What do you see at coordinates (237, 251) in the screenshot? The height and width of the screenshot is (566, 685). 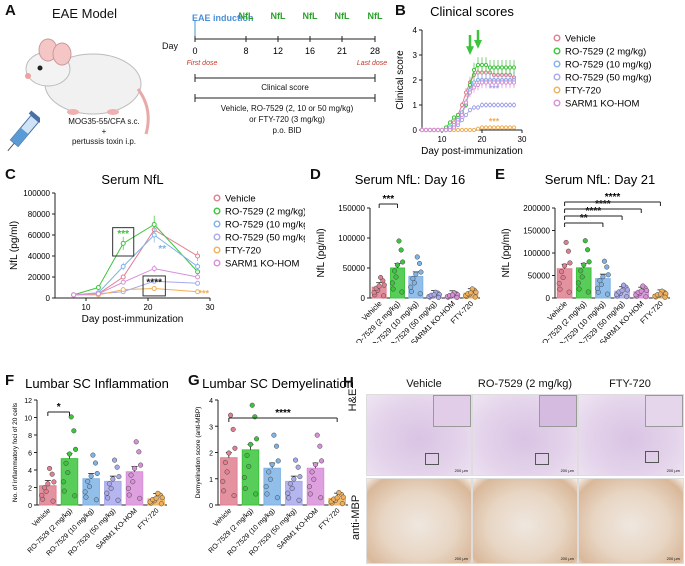 I see `legend-item: FTY-720` at bounding box center [237, 251].